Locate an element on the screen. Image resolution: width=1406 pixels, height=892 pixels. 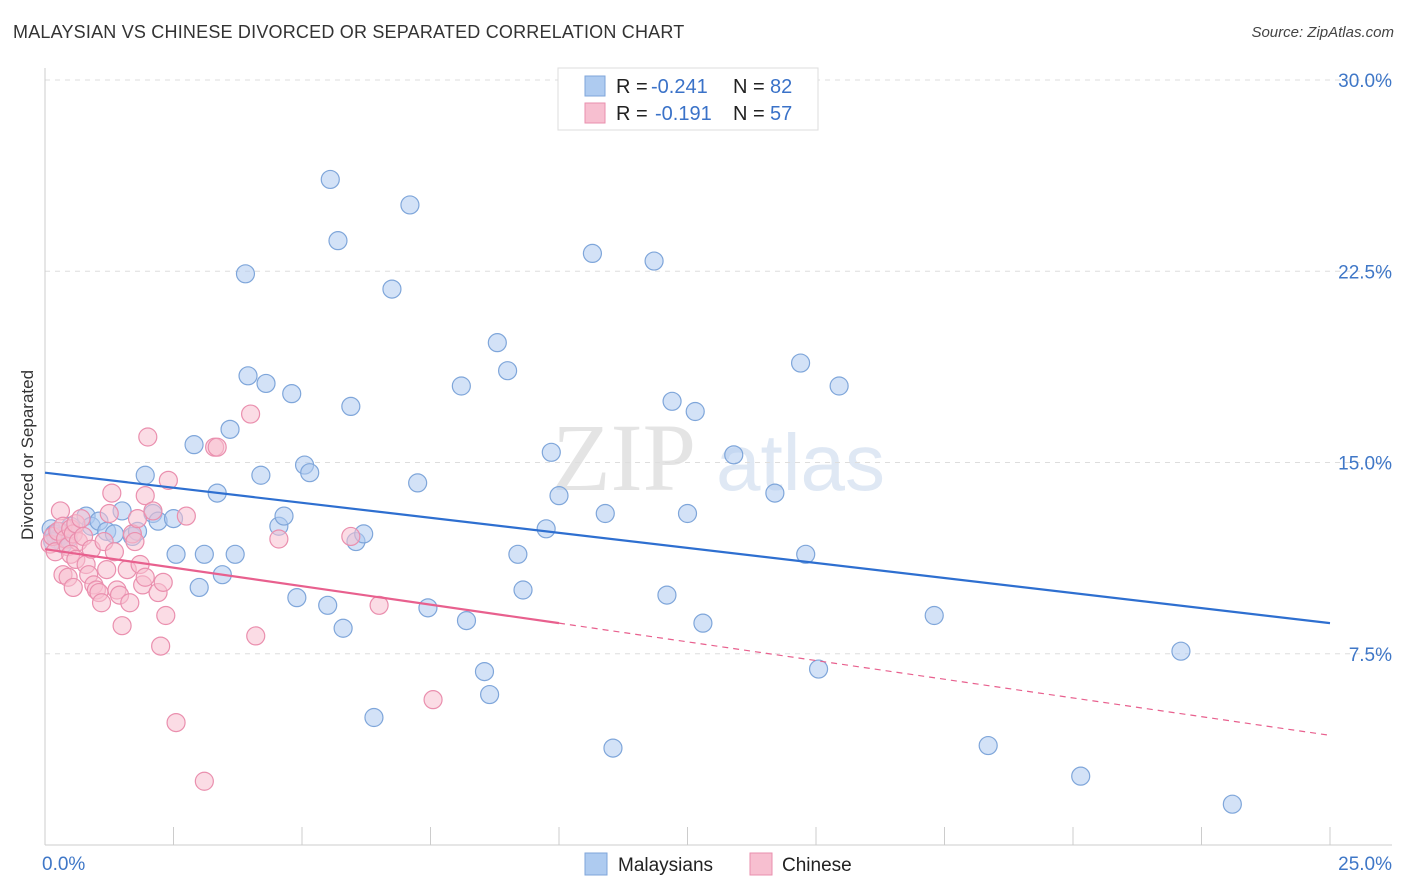
y-tick-labels: 7.5% 15.0% 22.5% 30.0% is located at coordinates (1365, 368).